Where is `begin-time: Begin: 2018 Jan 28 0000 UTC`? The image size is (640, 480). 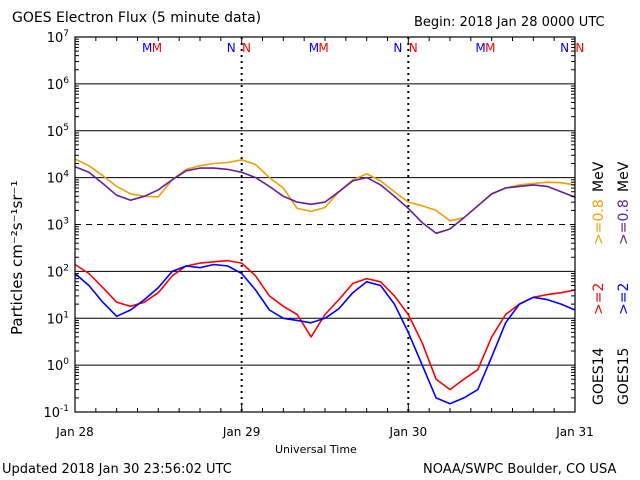 begin-time: Begin: 2018 Jan 28 0000 UTC is located at coordinates (509, 22).